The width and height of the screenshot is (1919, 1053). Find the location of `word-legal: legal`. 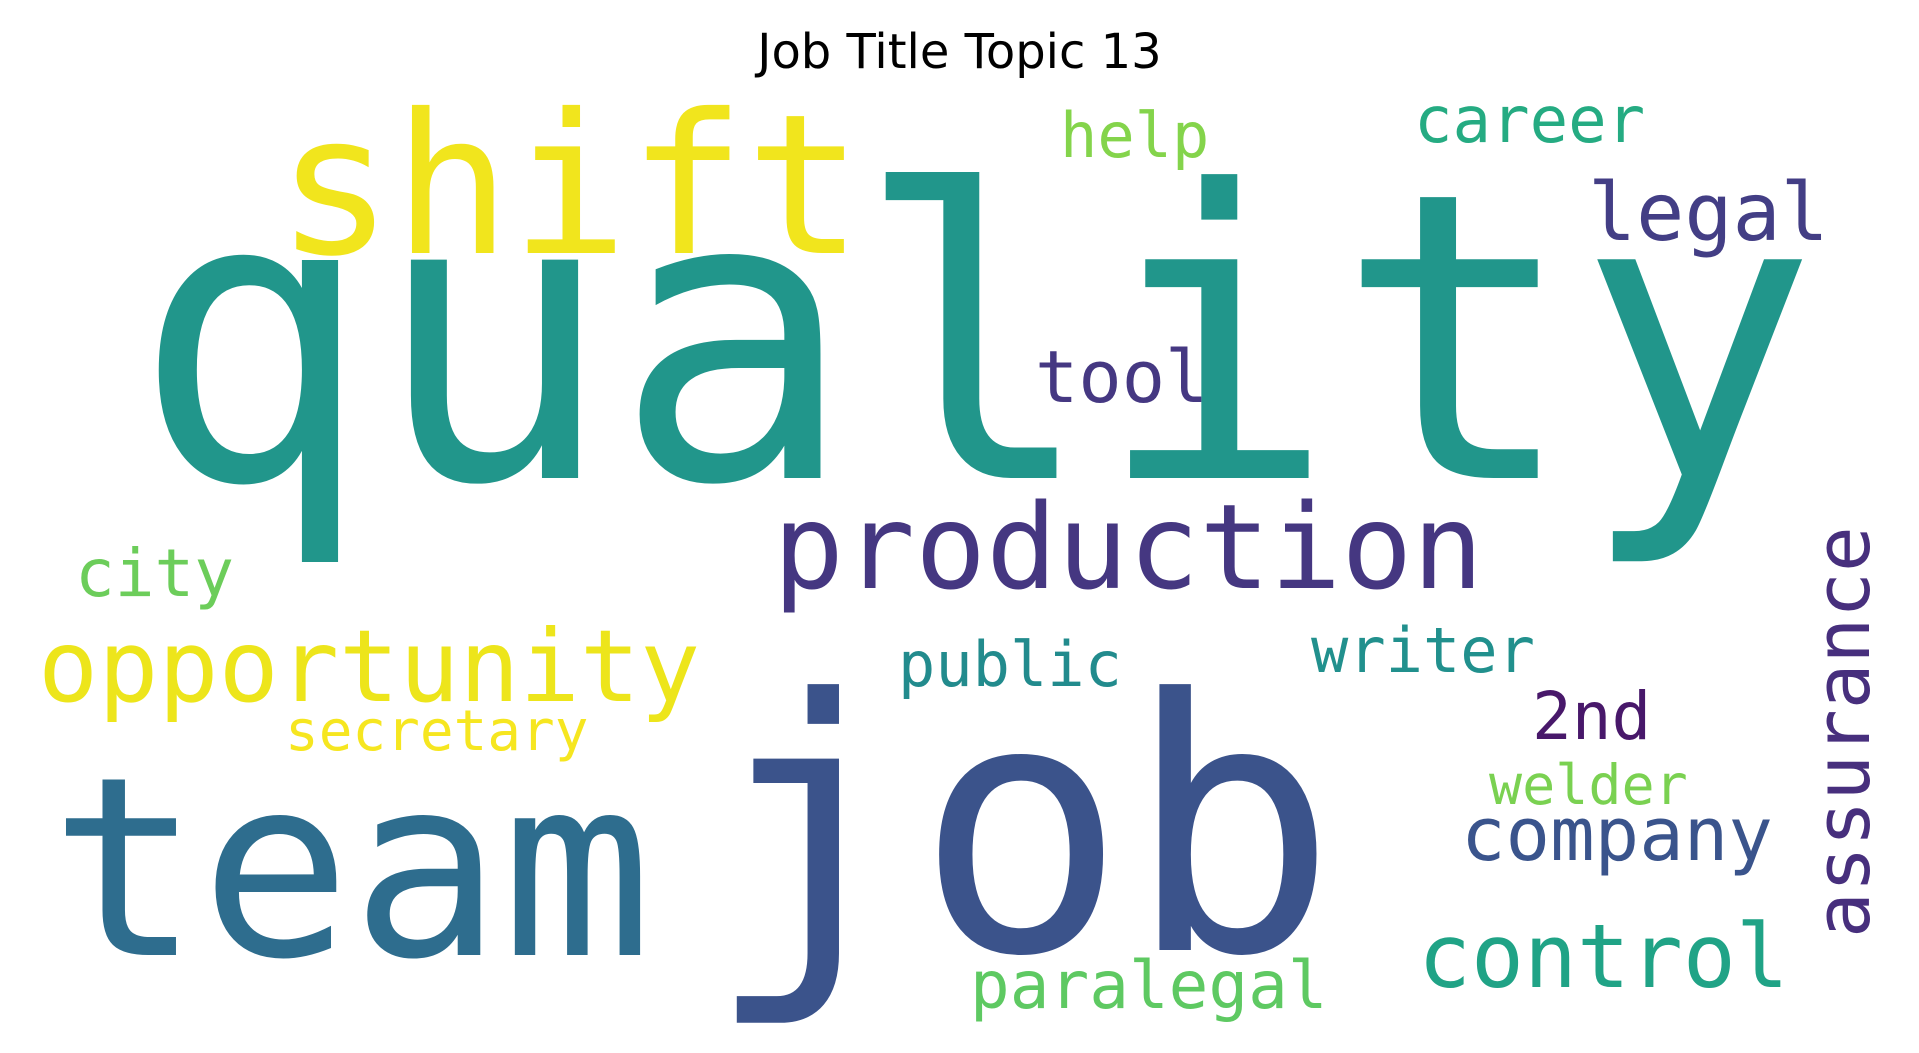

word-legal: legal is located at coordinates (1708, 212).